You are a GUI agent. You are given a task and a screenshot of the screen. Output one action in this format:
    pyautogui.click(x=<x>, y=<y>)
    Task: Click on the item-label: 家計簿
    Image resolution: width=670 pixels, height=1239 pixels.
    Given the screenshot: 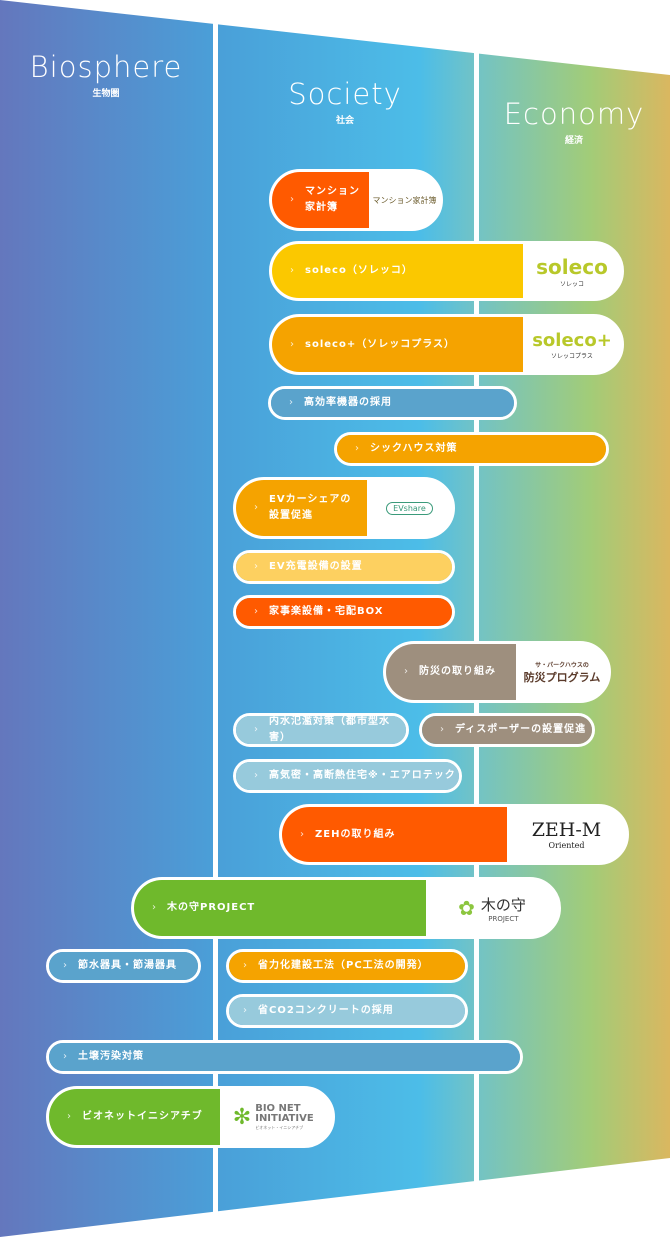 What is the action you would take?
    pyautogui.click(x=321, y=207)
    